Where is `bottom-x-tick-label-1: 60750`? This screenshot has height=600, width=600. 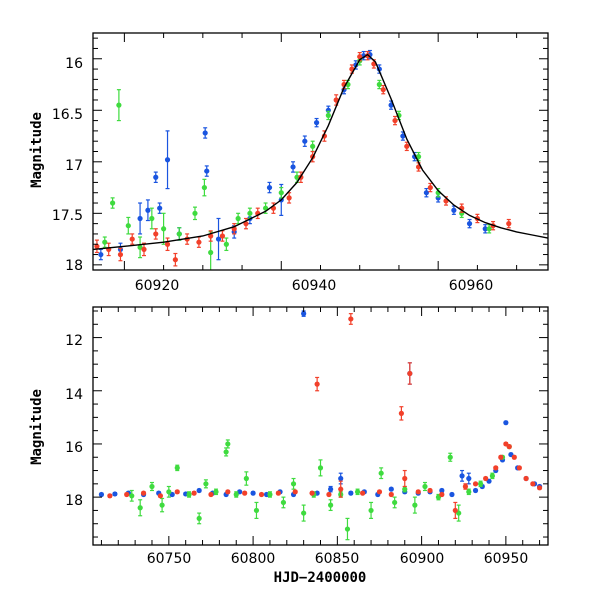 bottom-x-tick-label-1: 60750 is located at coordinates (169, 559).